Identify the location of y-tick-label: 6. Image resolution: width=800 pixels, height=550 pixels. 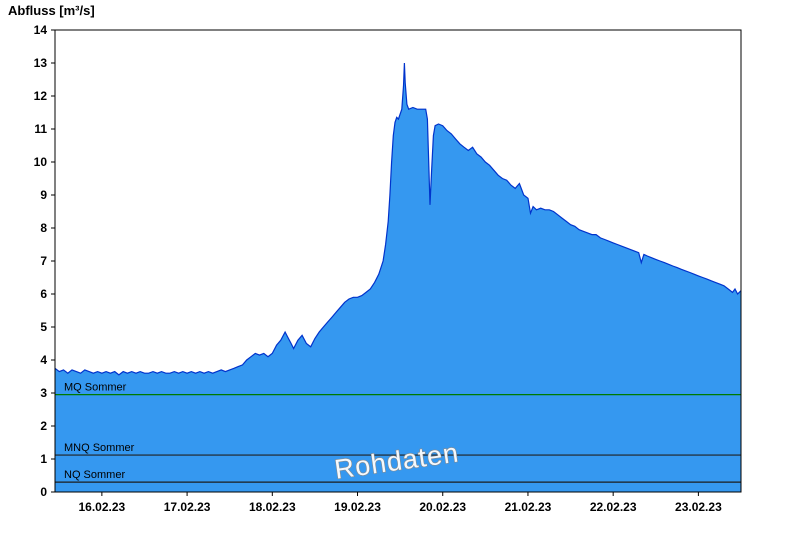
(43, 294).